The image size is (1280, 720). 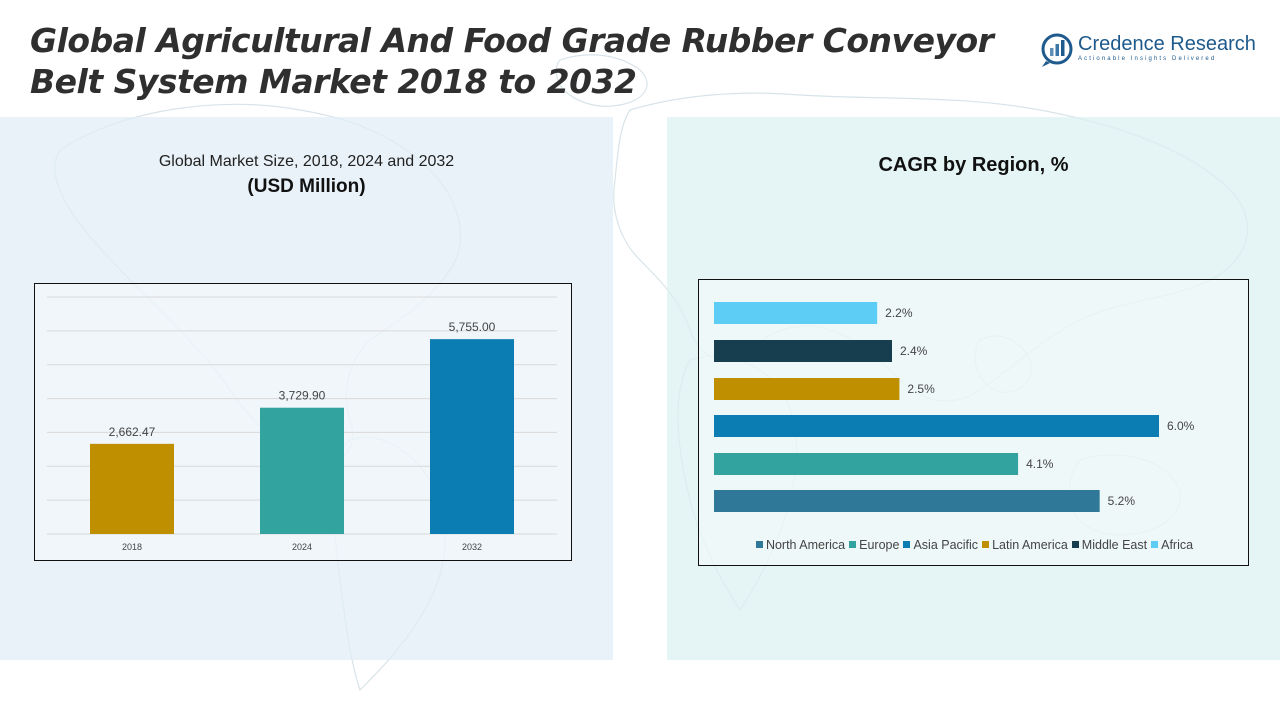 I want to click on bar-2032, so click(x=472, y=436).